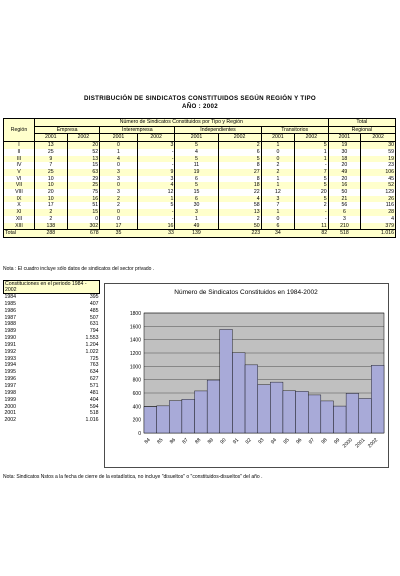 The height and width of the screenshot is (576, 400). What do you see at coordinates (362, 130) in the screenshot?
I see `total-sub-header: Regional` at bounding box center [362, 130].